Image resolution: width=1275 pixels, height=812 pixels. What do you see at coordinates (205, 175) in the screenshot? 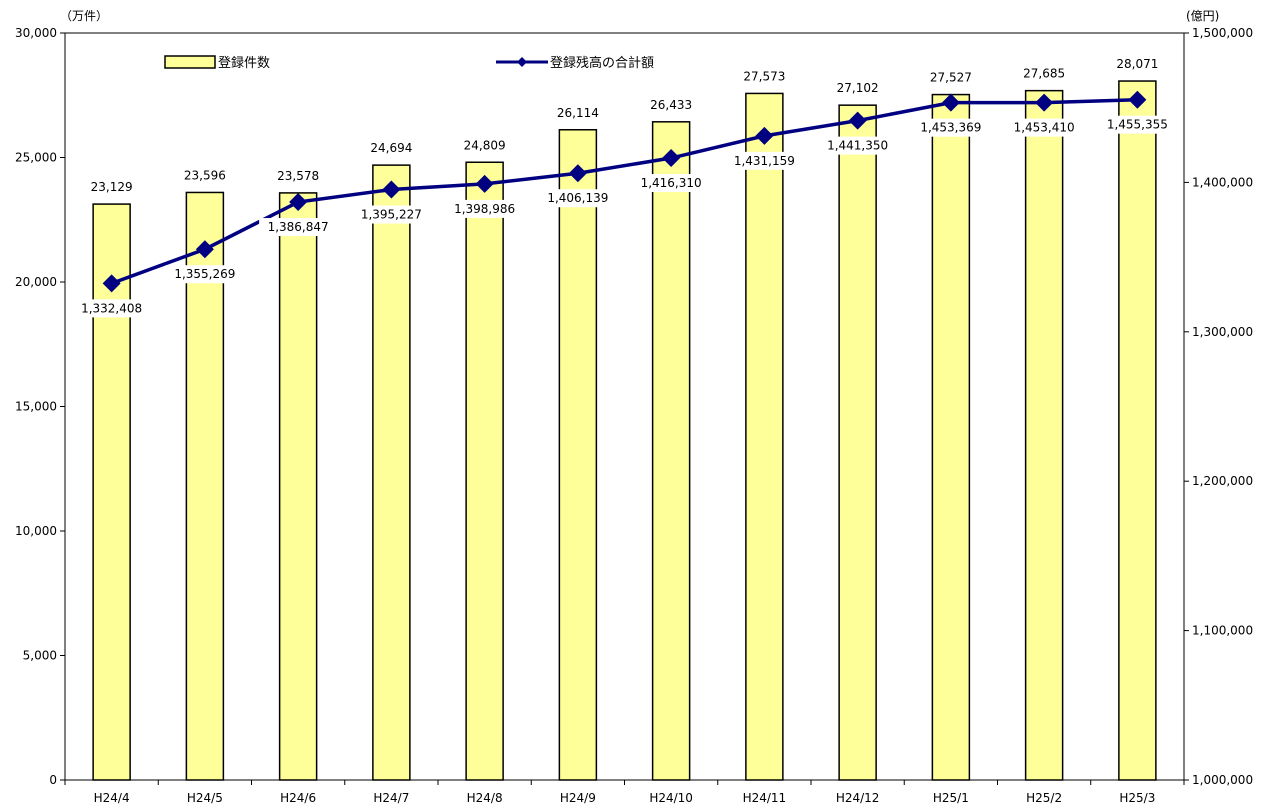
I see `bar-value-label: 23,596` at bounding box center [205, 175].